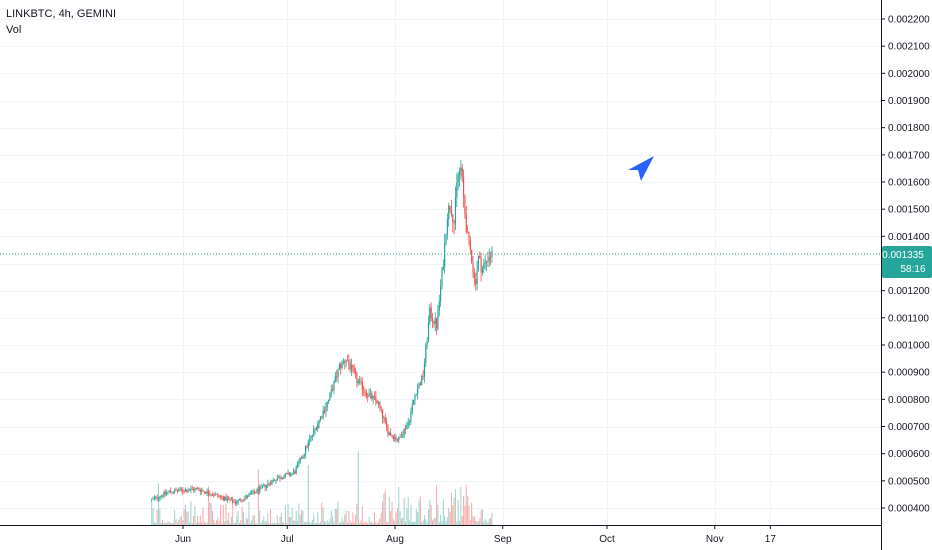 This screenshot has width=932, height=550. Describe the element at coordinates (907, 261) in the screenshot. I see `last-price-tag` at that location.